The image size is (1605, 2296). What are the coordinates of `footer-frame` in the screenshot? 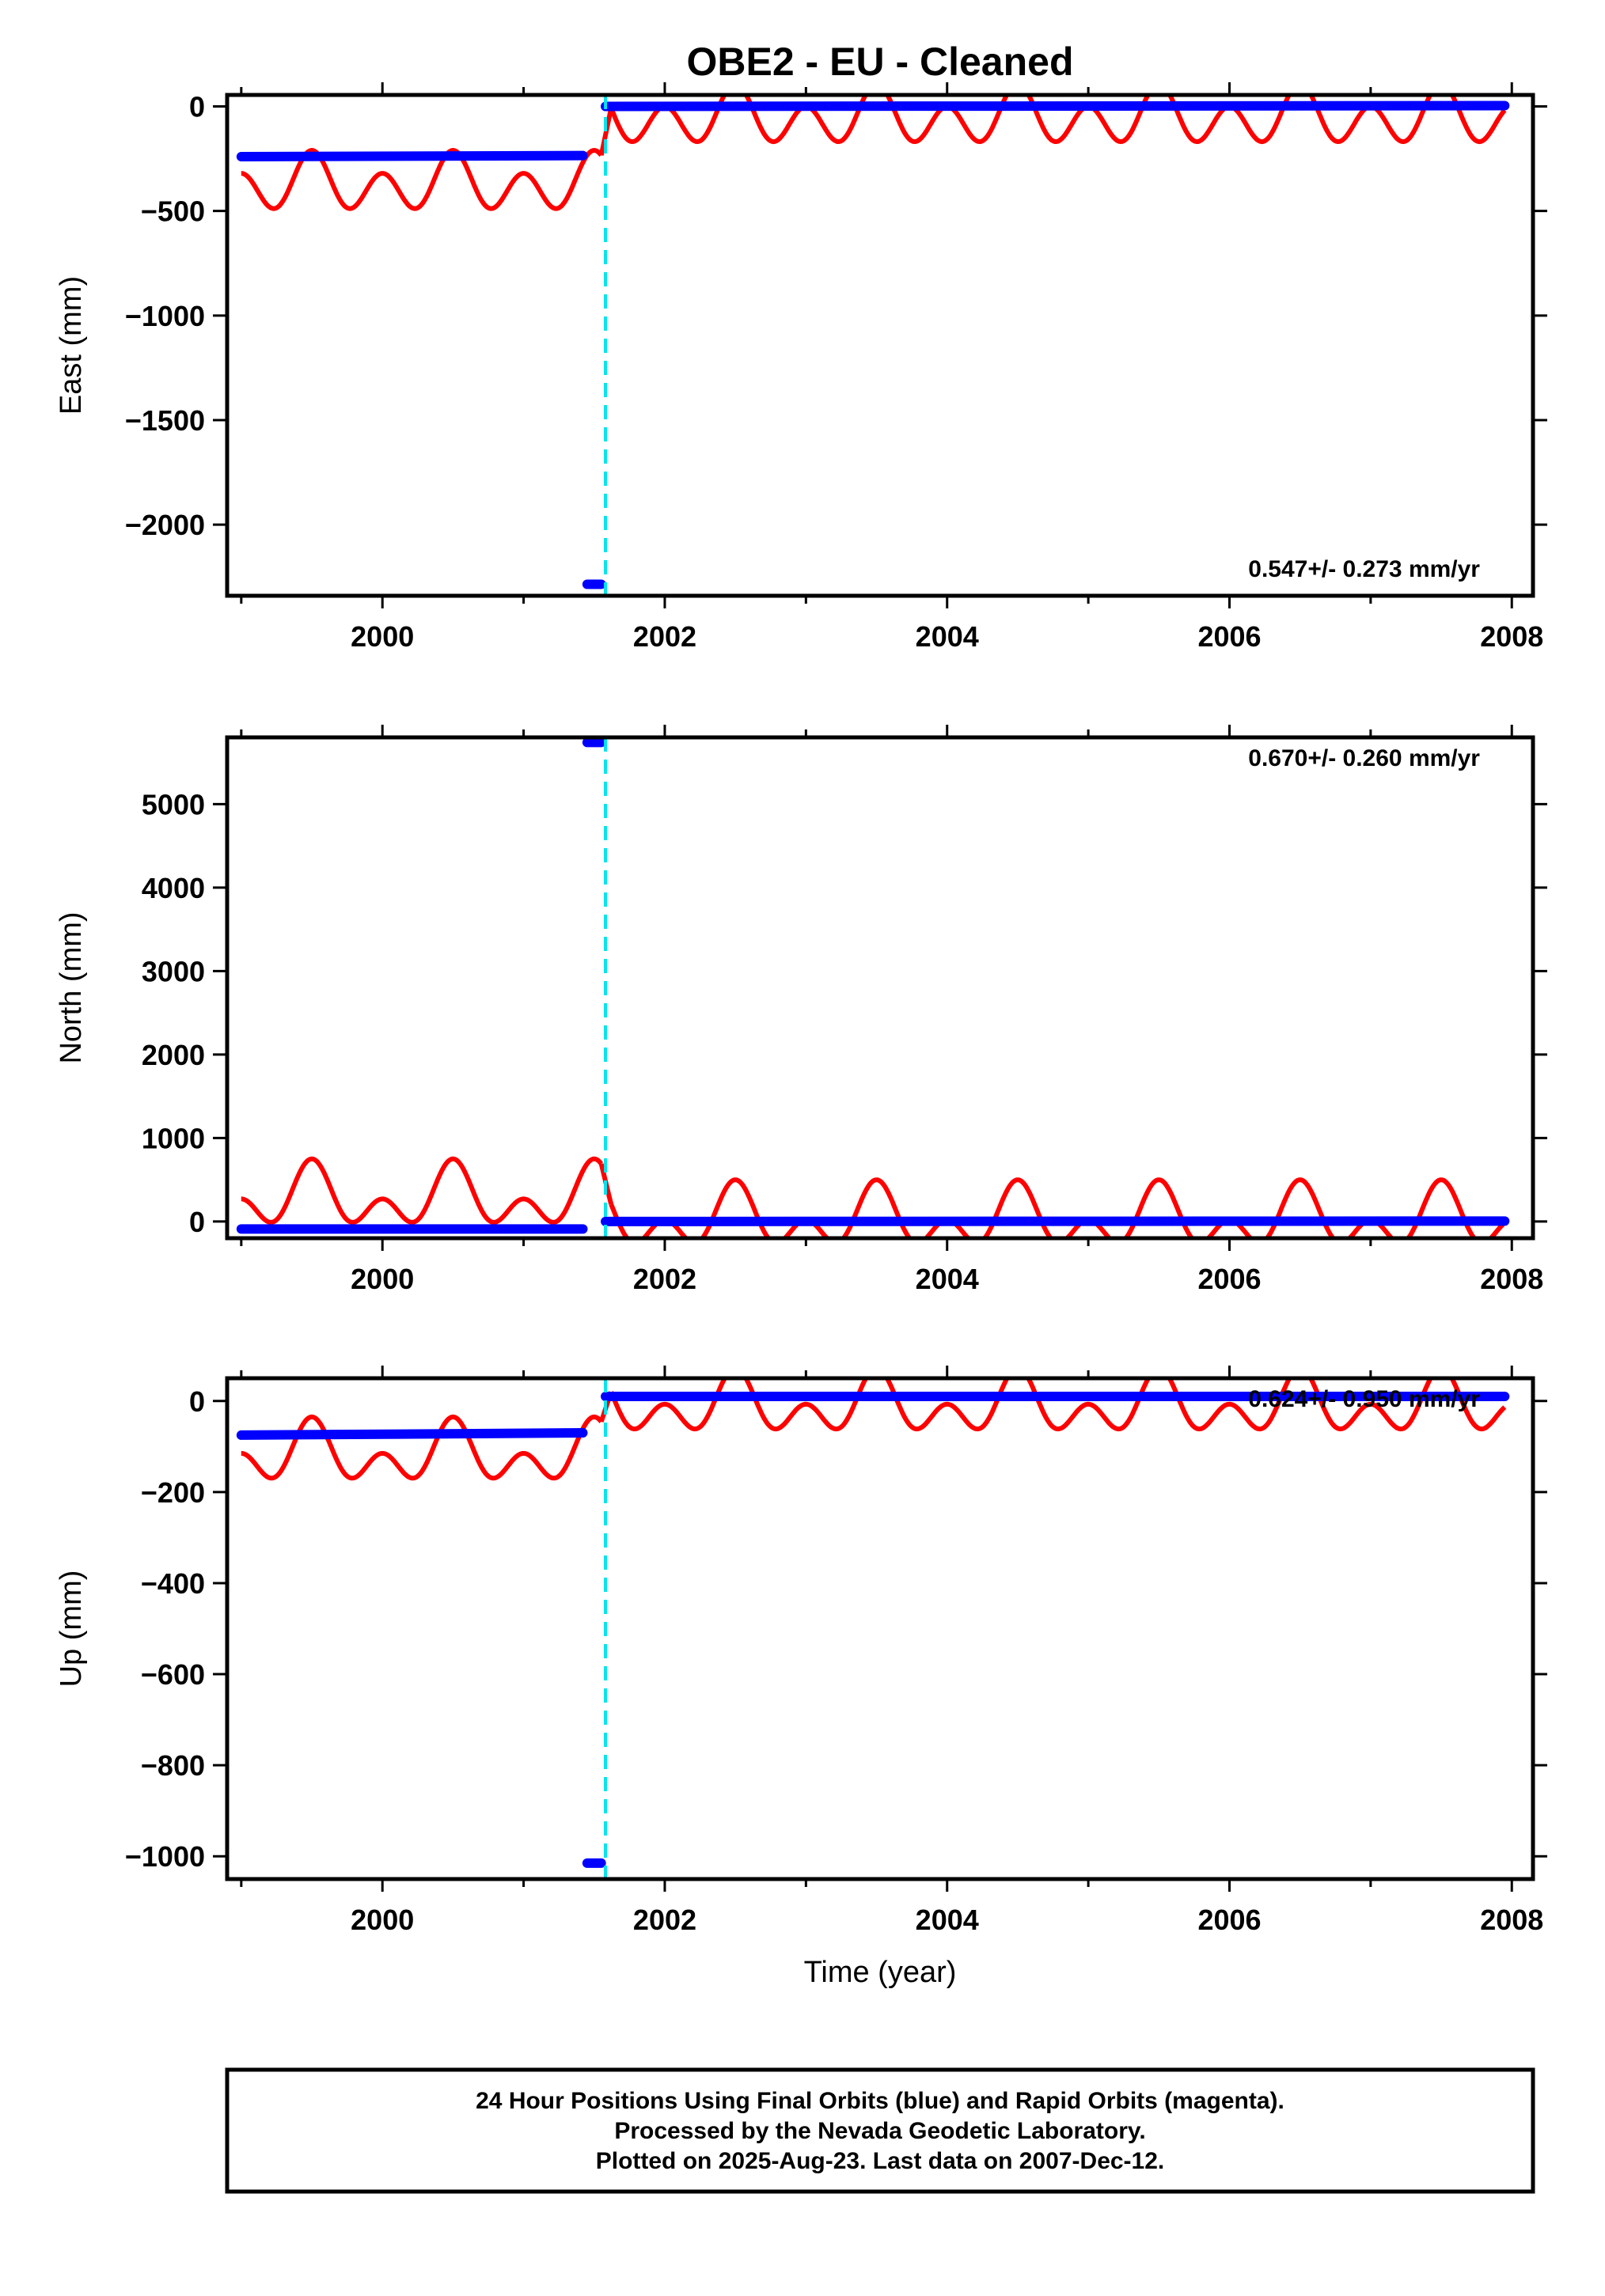 It's located at (880, 2130).